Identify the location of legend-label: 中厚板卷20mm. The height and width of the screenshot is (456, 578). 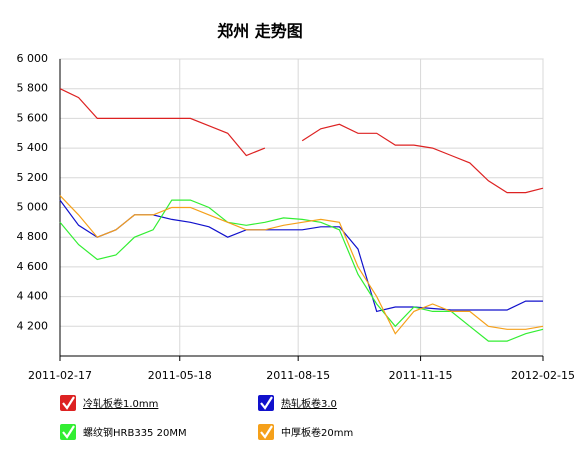
(317, 432).